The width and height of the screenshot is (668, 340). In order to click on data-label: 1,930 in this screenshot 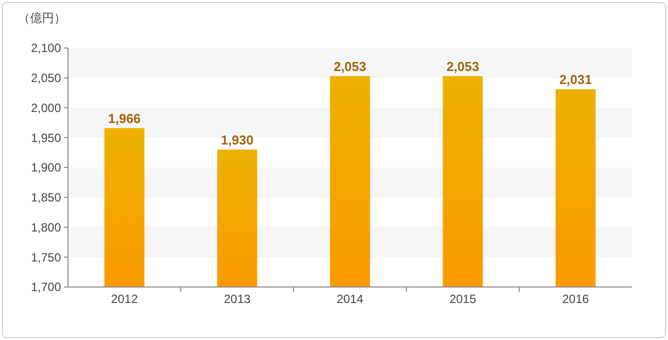, I will do `click(237, 140)`.